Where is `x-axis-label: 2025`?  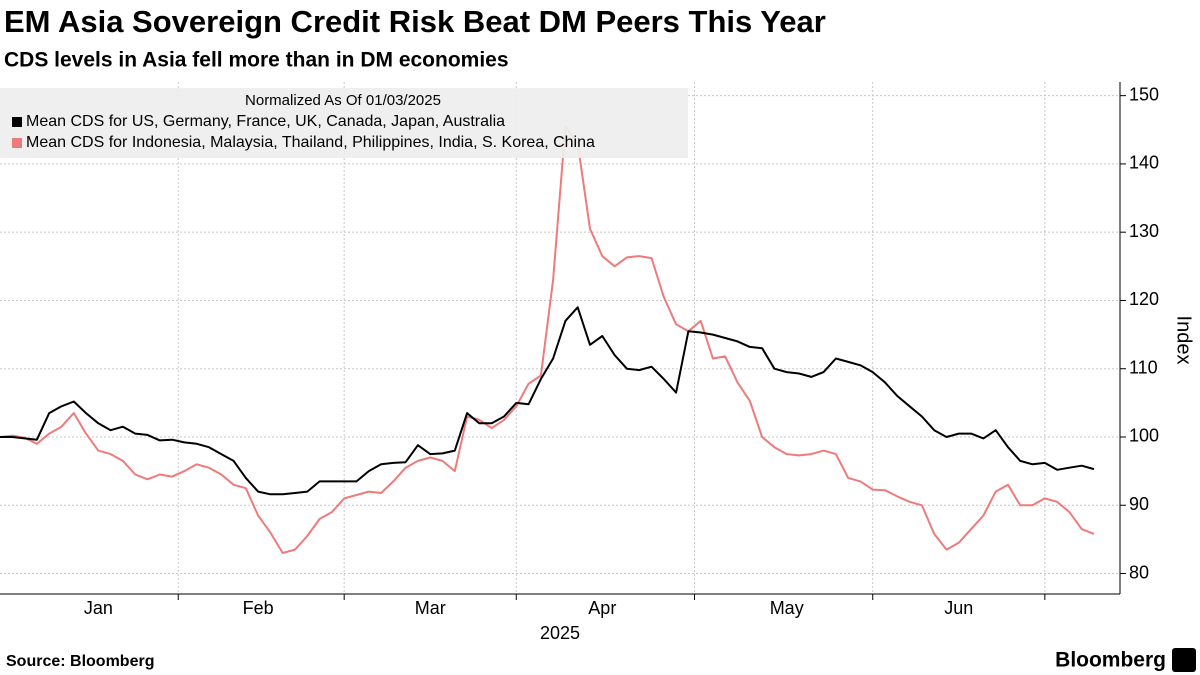
x-axis-label: 2025 is located at coordinates (560, 633).